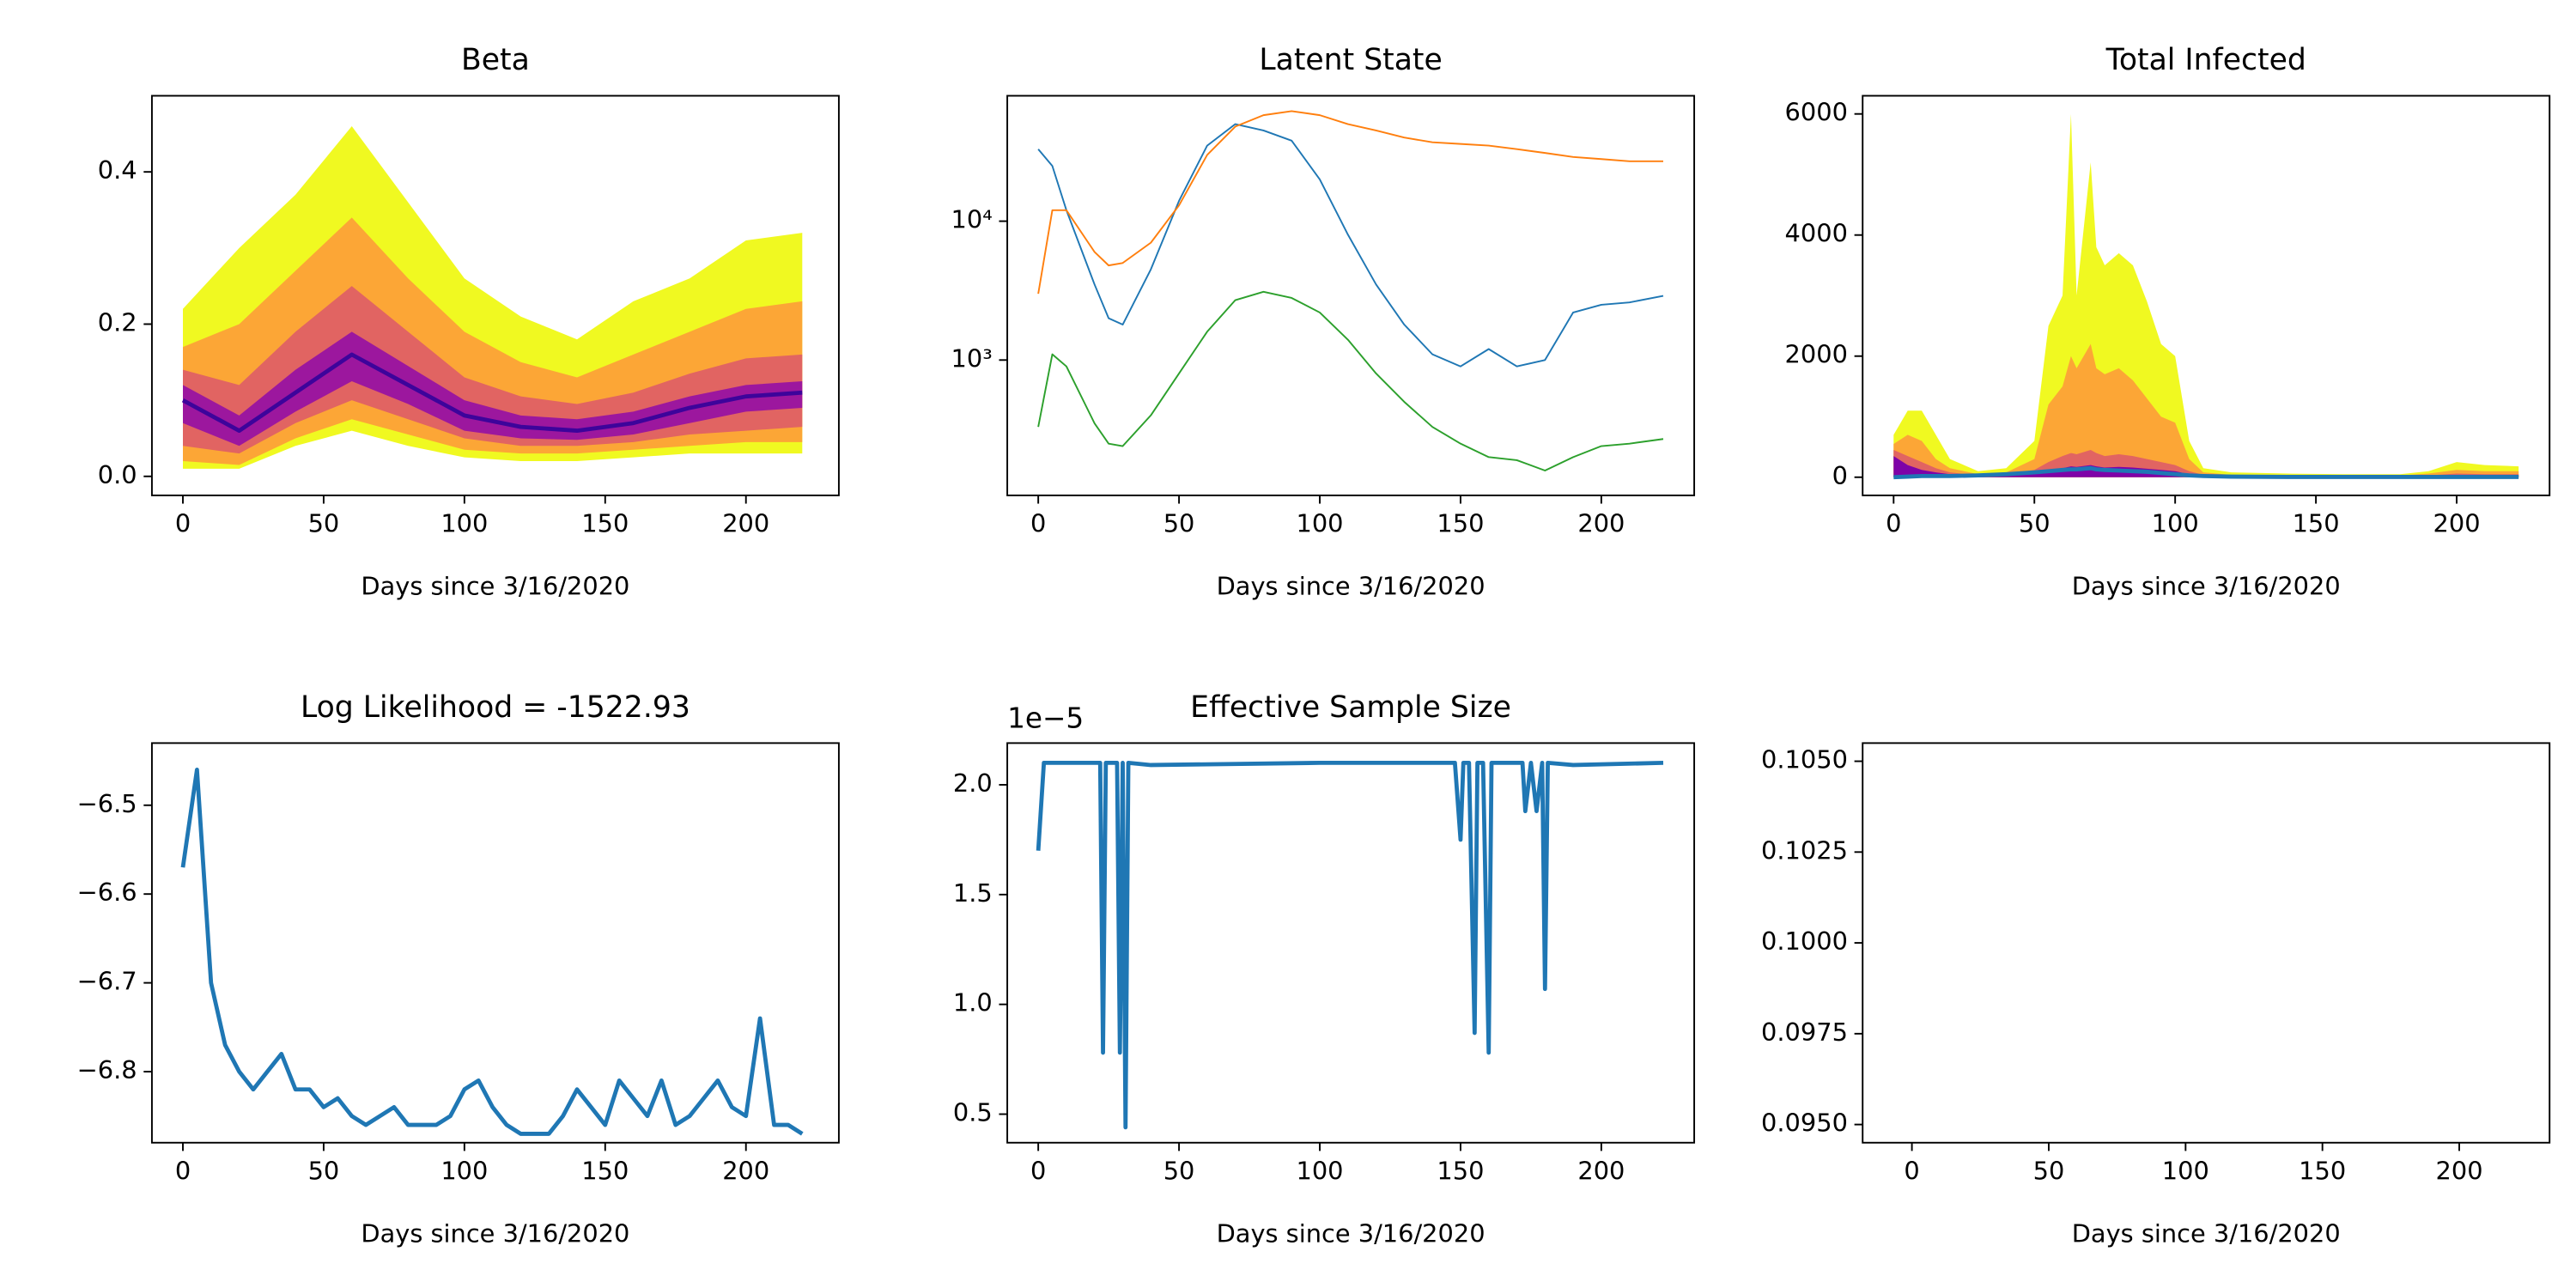 The image size is (2576, 1288). What do you see at coordinates (1805, 1032) in the screenshot?
I see `y-tick-label: 0.0975` at bounding box center [1805, 1032].